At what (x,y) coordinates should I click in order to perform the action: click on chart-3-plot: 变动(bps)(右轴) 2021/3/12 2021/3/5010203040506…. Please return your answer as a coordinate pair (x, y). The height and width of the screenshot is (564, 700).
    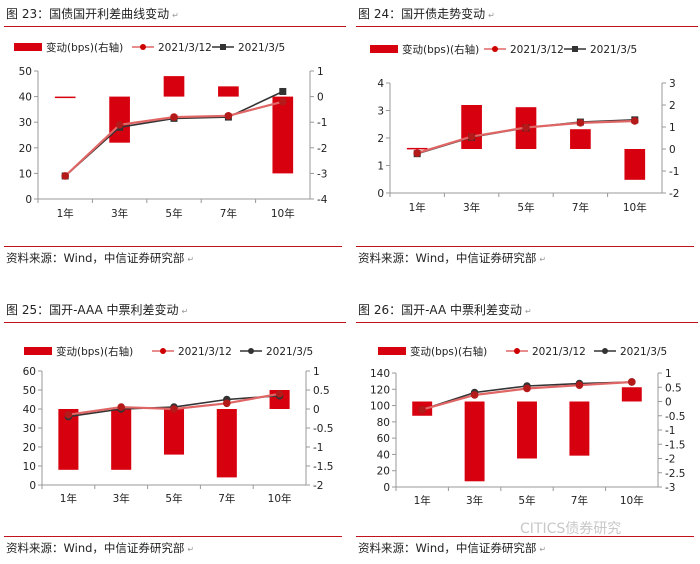
    Looking at the image, I should click on (178, 425).